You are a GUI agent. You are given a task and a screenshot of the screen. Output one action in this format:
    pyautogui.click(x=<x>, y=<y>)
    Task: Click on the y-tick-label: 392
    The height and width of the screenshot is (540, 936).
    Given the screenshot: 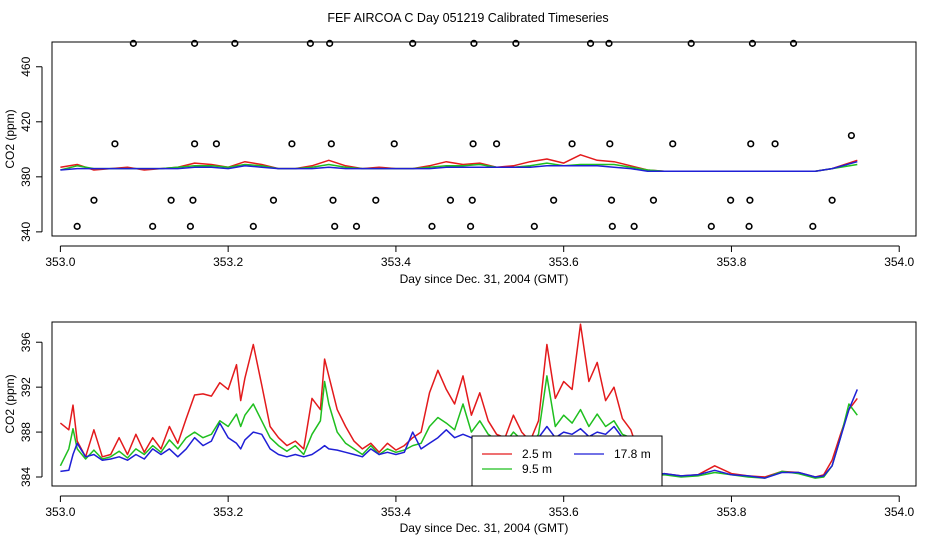 What is the action you would take?
    pyautogui.click(x=26, y=387)
    